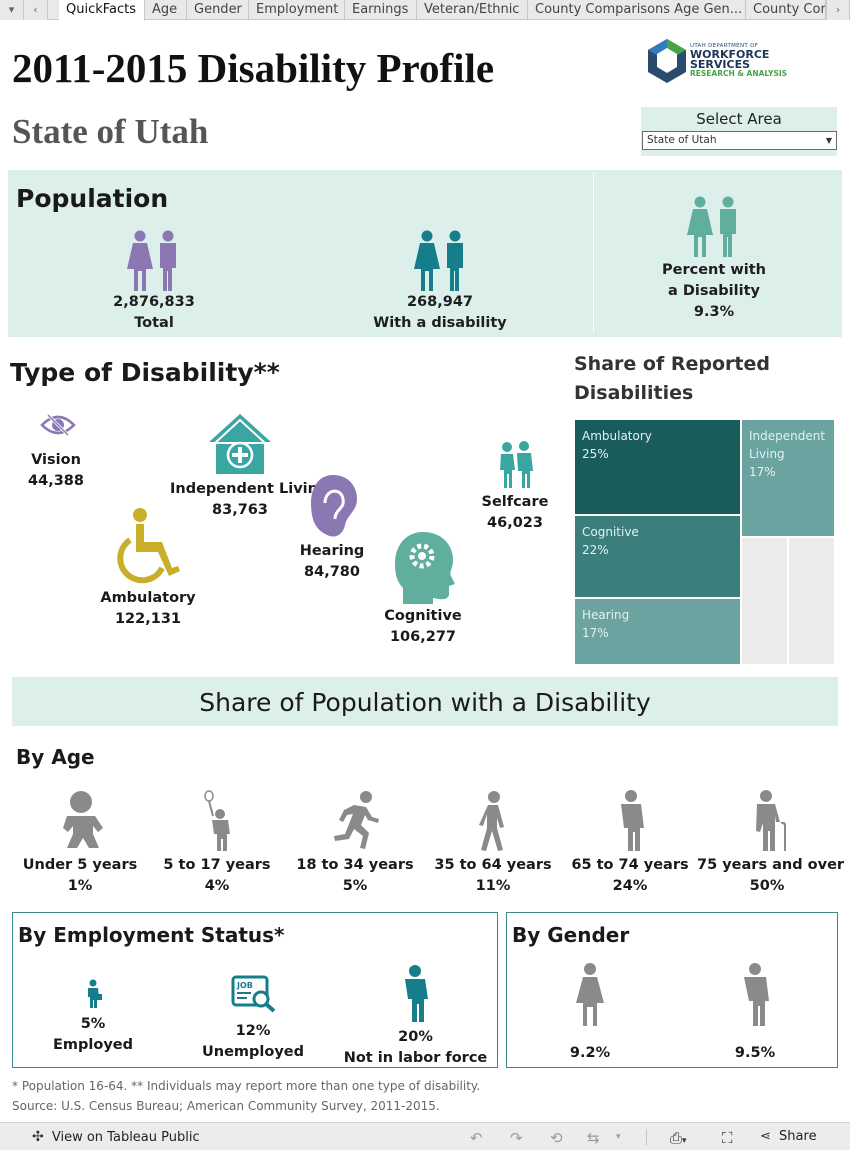  Describe the element at coordinates (438, 260) in the screenshot. I see `people-disability-icon` at that location.